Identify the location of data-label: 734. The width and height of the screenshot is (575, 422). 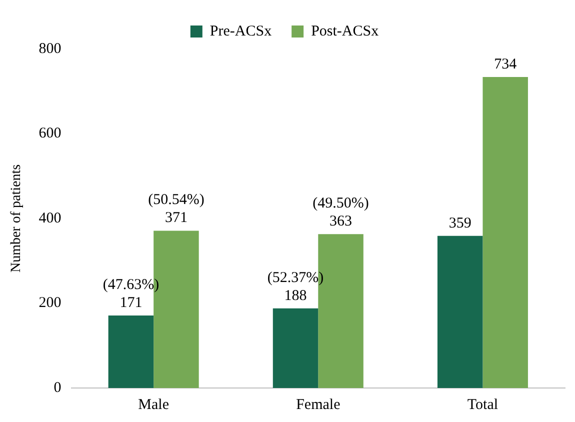
(506, 64).